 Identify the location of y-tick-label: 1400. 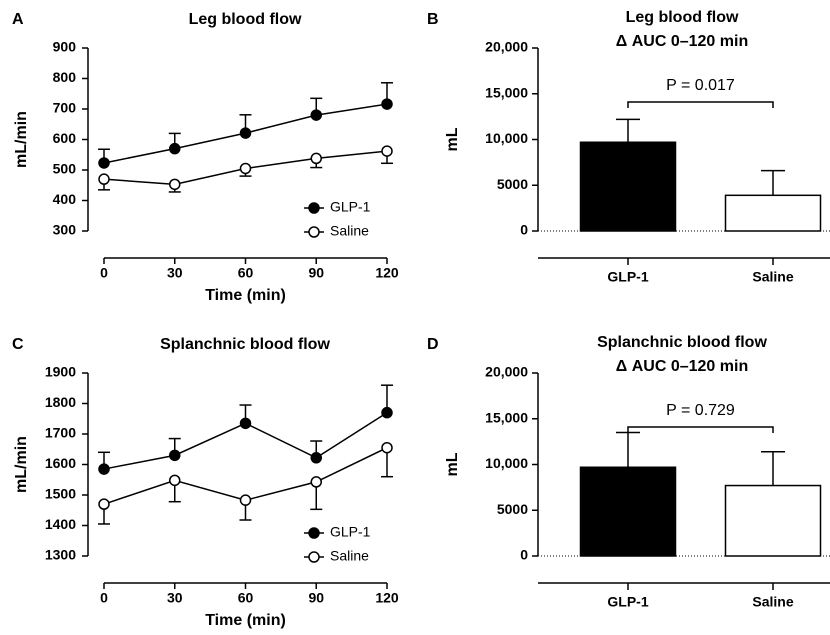
(60, 524).